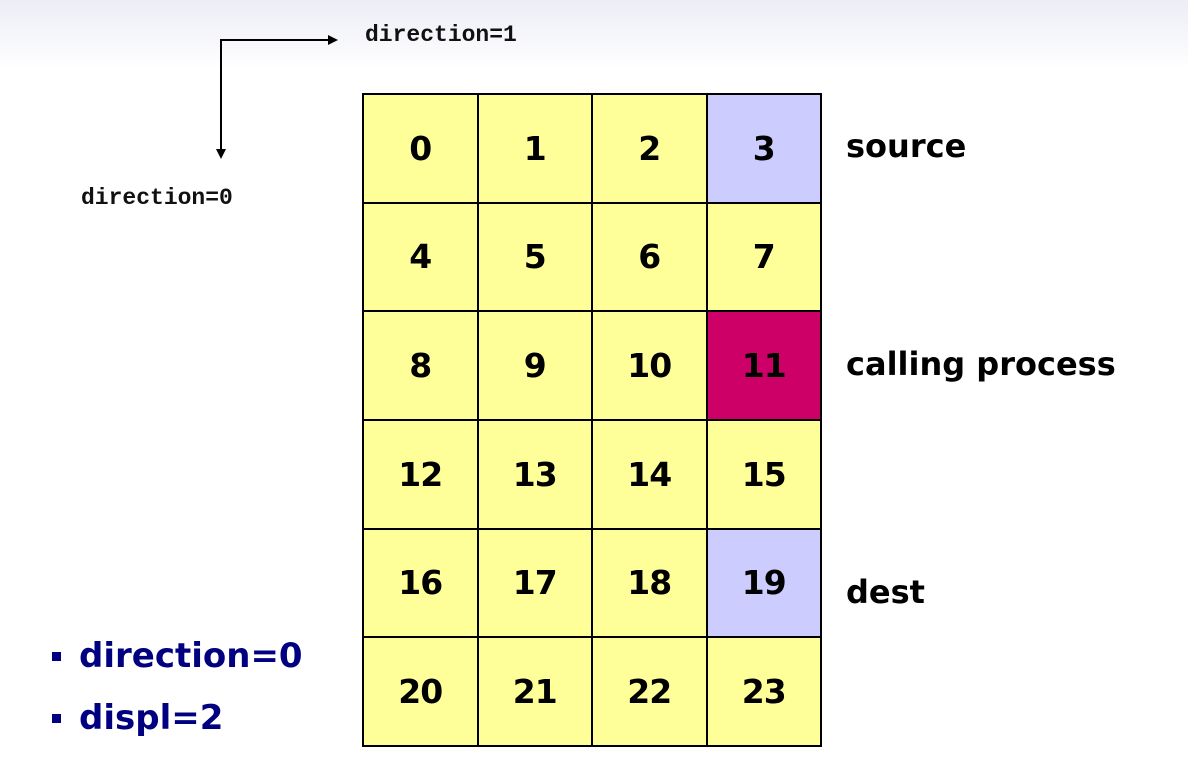  Describe the element at coordinates (191, 656) in the screenshot. I see `bullet-direction-text: direction=0` at that location.